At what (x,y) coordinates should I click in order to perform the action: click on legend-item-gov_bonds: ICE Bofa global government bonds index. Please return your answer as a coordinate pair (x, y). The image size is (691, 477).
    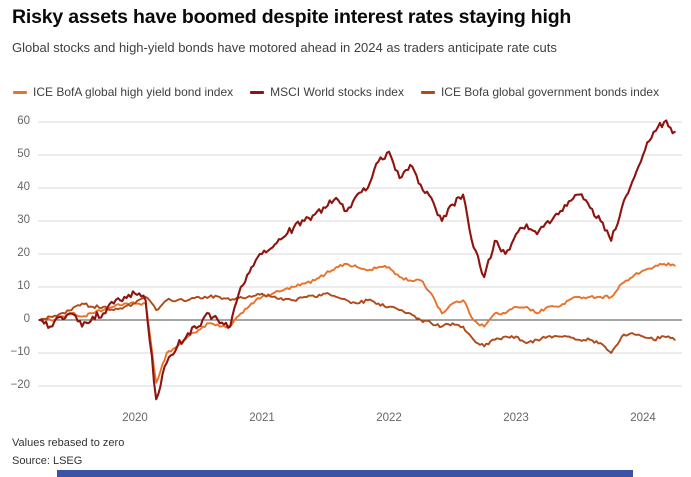
    Looking at the image, I should click on (540, 92).